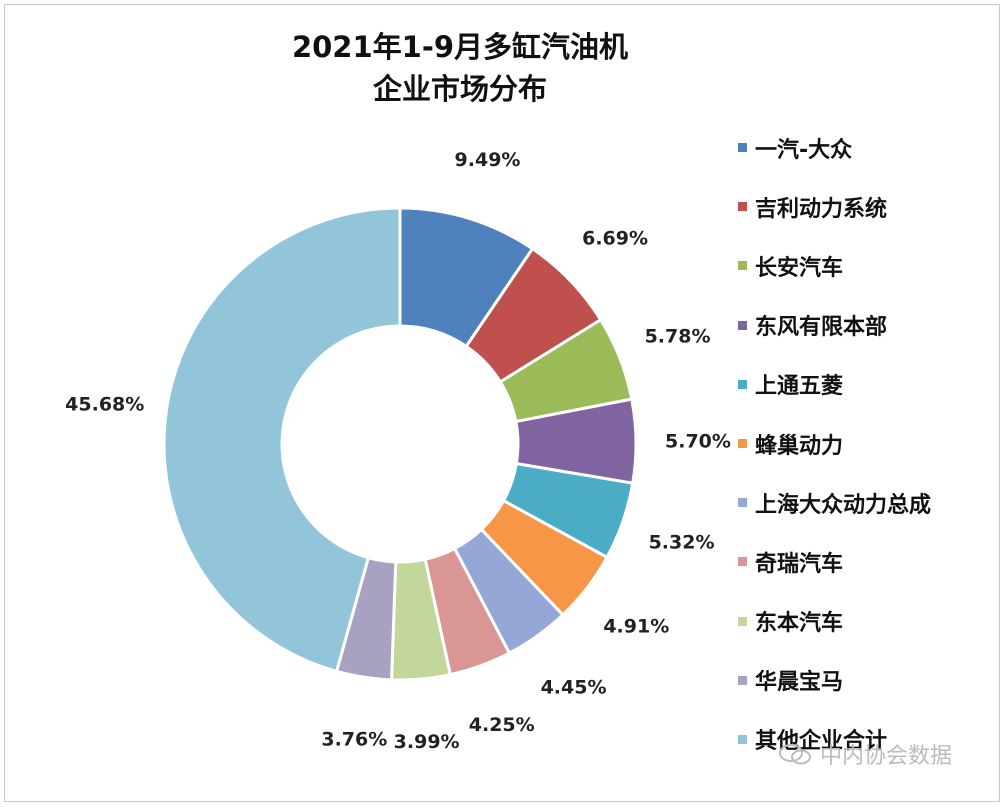 The height and width of the screenshot is (808, 1006). I want to click on legend-label: 蜂巢动力, so click(799, 446).